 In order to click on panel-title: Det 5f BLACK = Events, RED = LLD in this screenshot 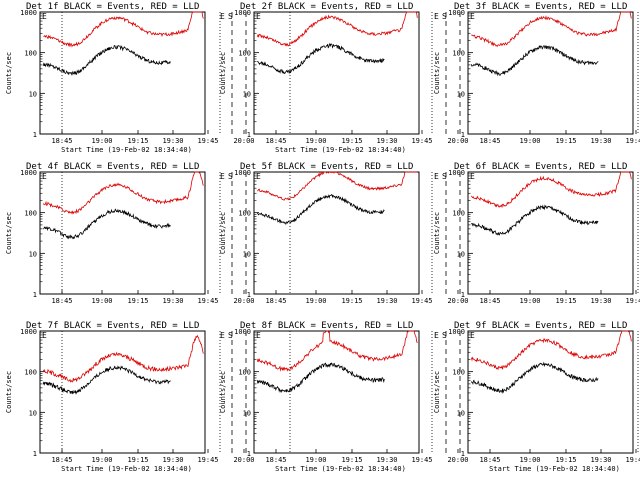, I will do `click(326, 167)`.